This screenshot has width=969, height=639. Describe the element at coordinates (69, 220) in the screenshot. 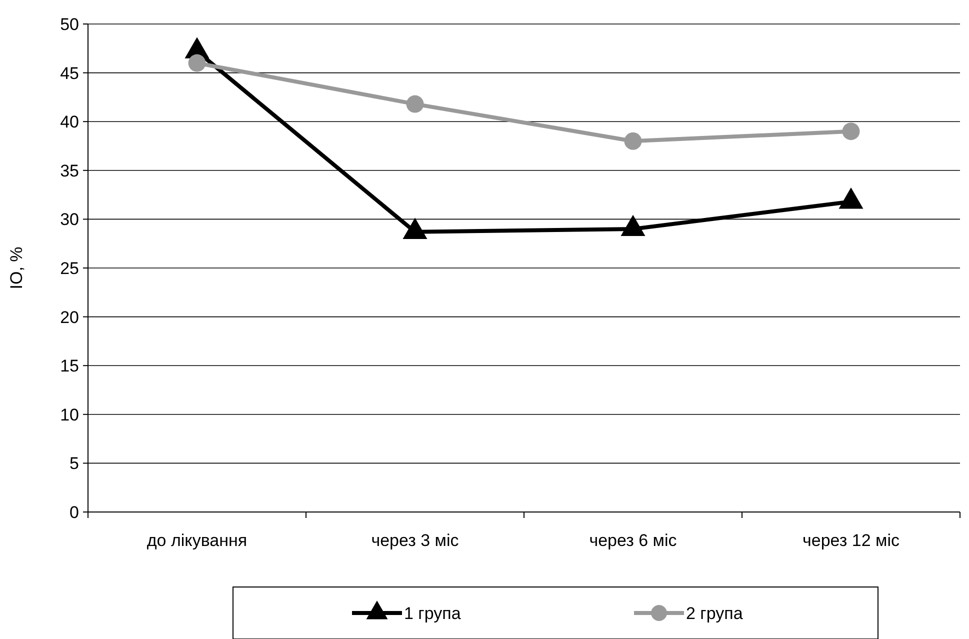

I see `y-tick-label: 30` at that location.